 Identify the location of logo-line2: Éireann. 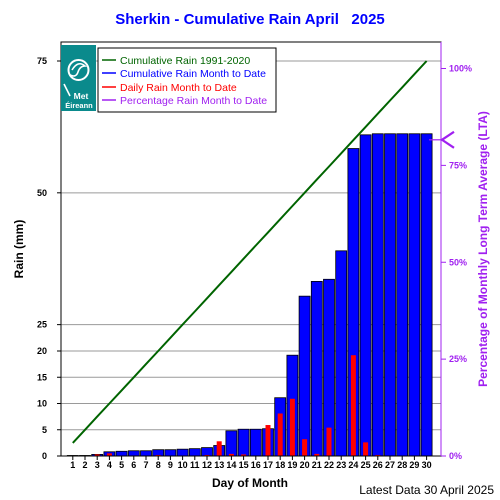
(79, 105).